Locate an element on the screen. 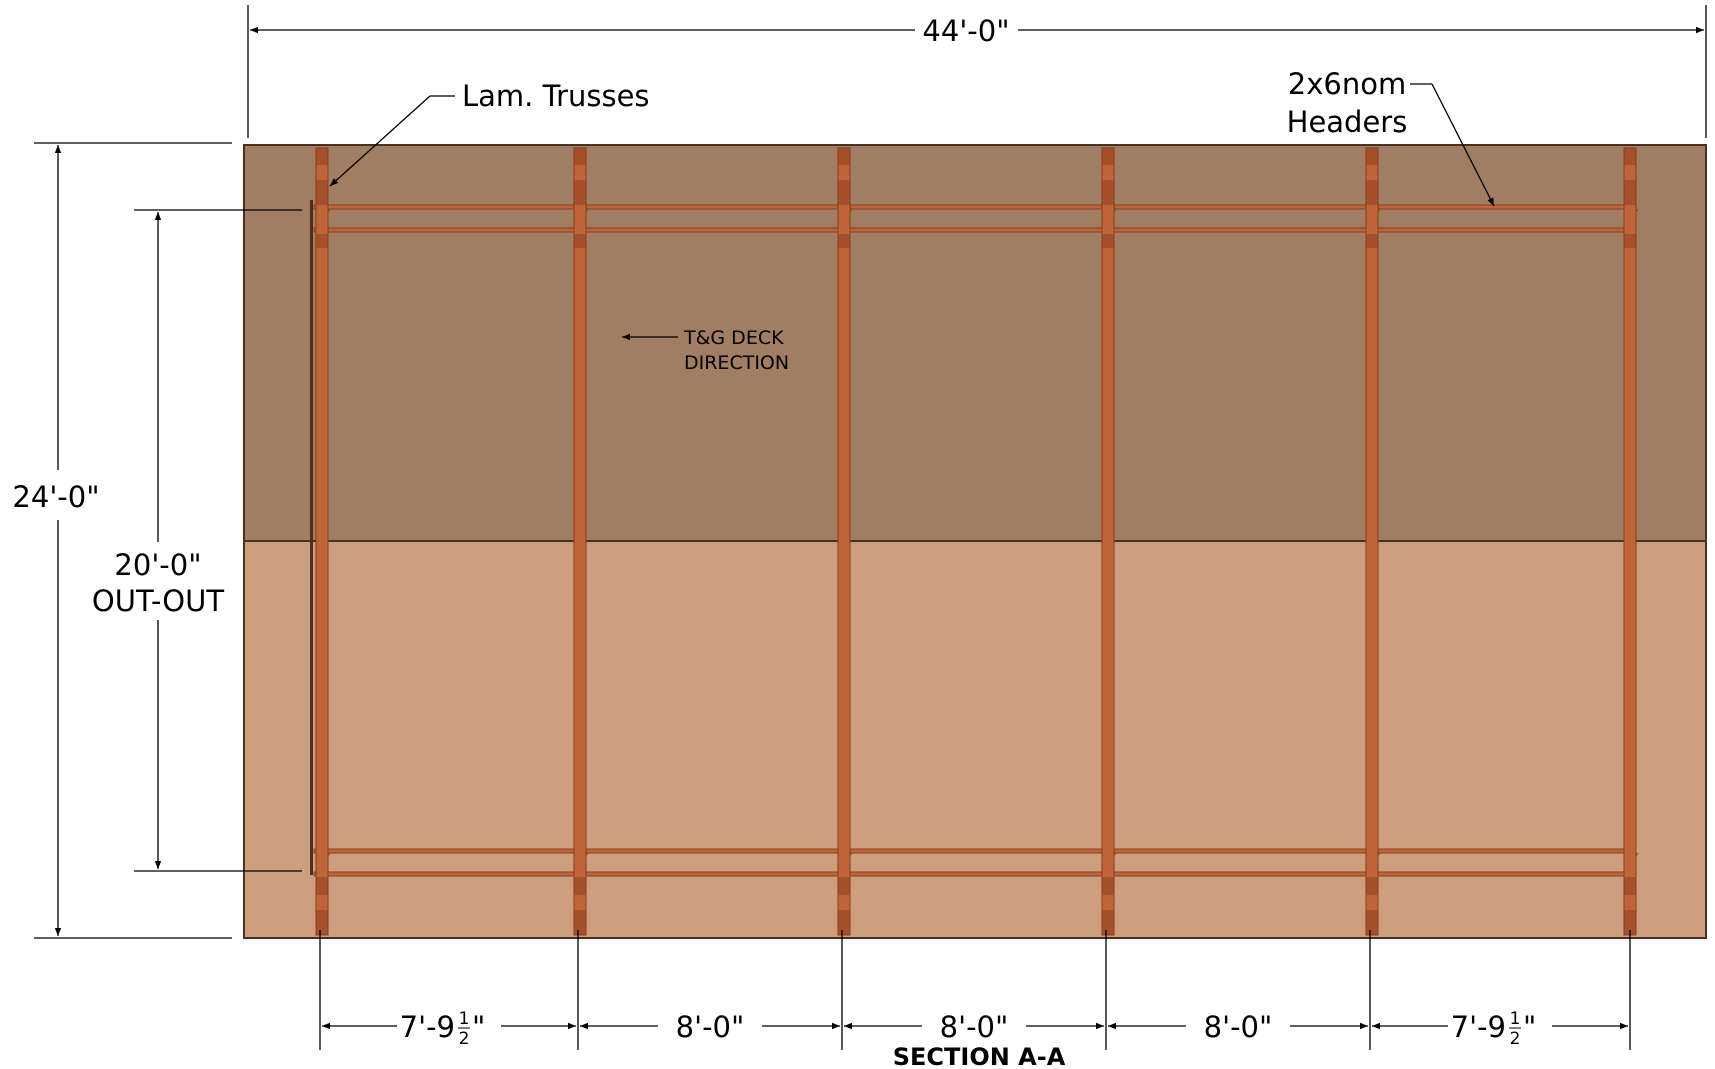 The height and width of the screenshot is (1069, 1715). headers-callout-line1: 2x6nom is located at coordinates (1347, 84).